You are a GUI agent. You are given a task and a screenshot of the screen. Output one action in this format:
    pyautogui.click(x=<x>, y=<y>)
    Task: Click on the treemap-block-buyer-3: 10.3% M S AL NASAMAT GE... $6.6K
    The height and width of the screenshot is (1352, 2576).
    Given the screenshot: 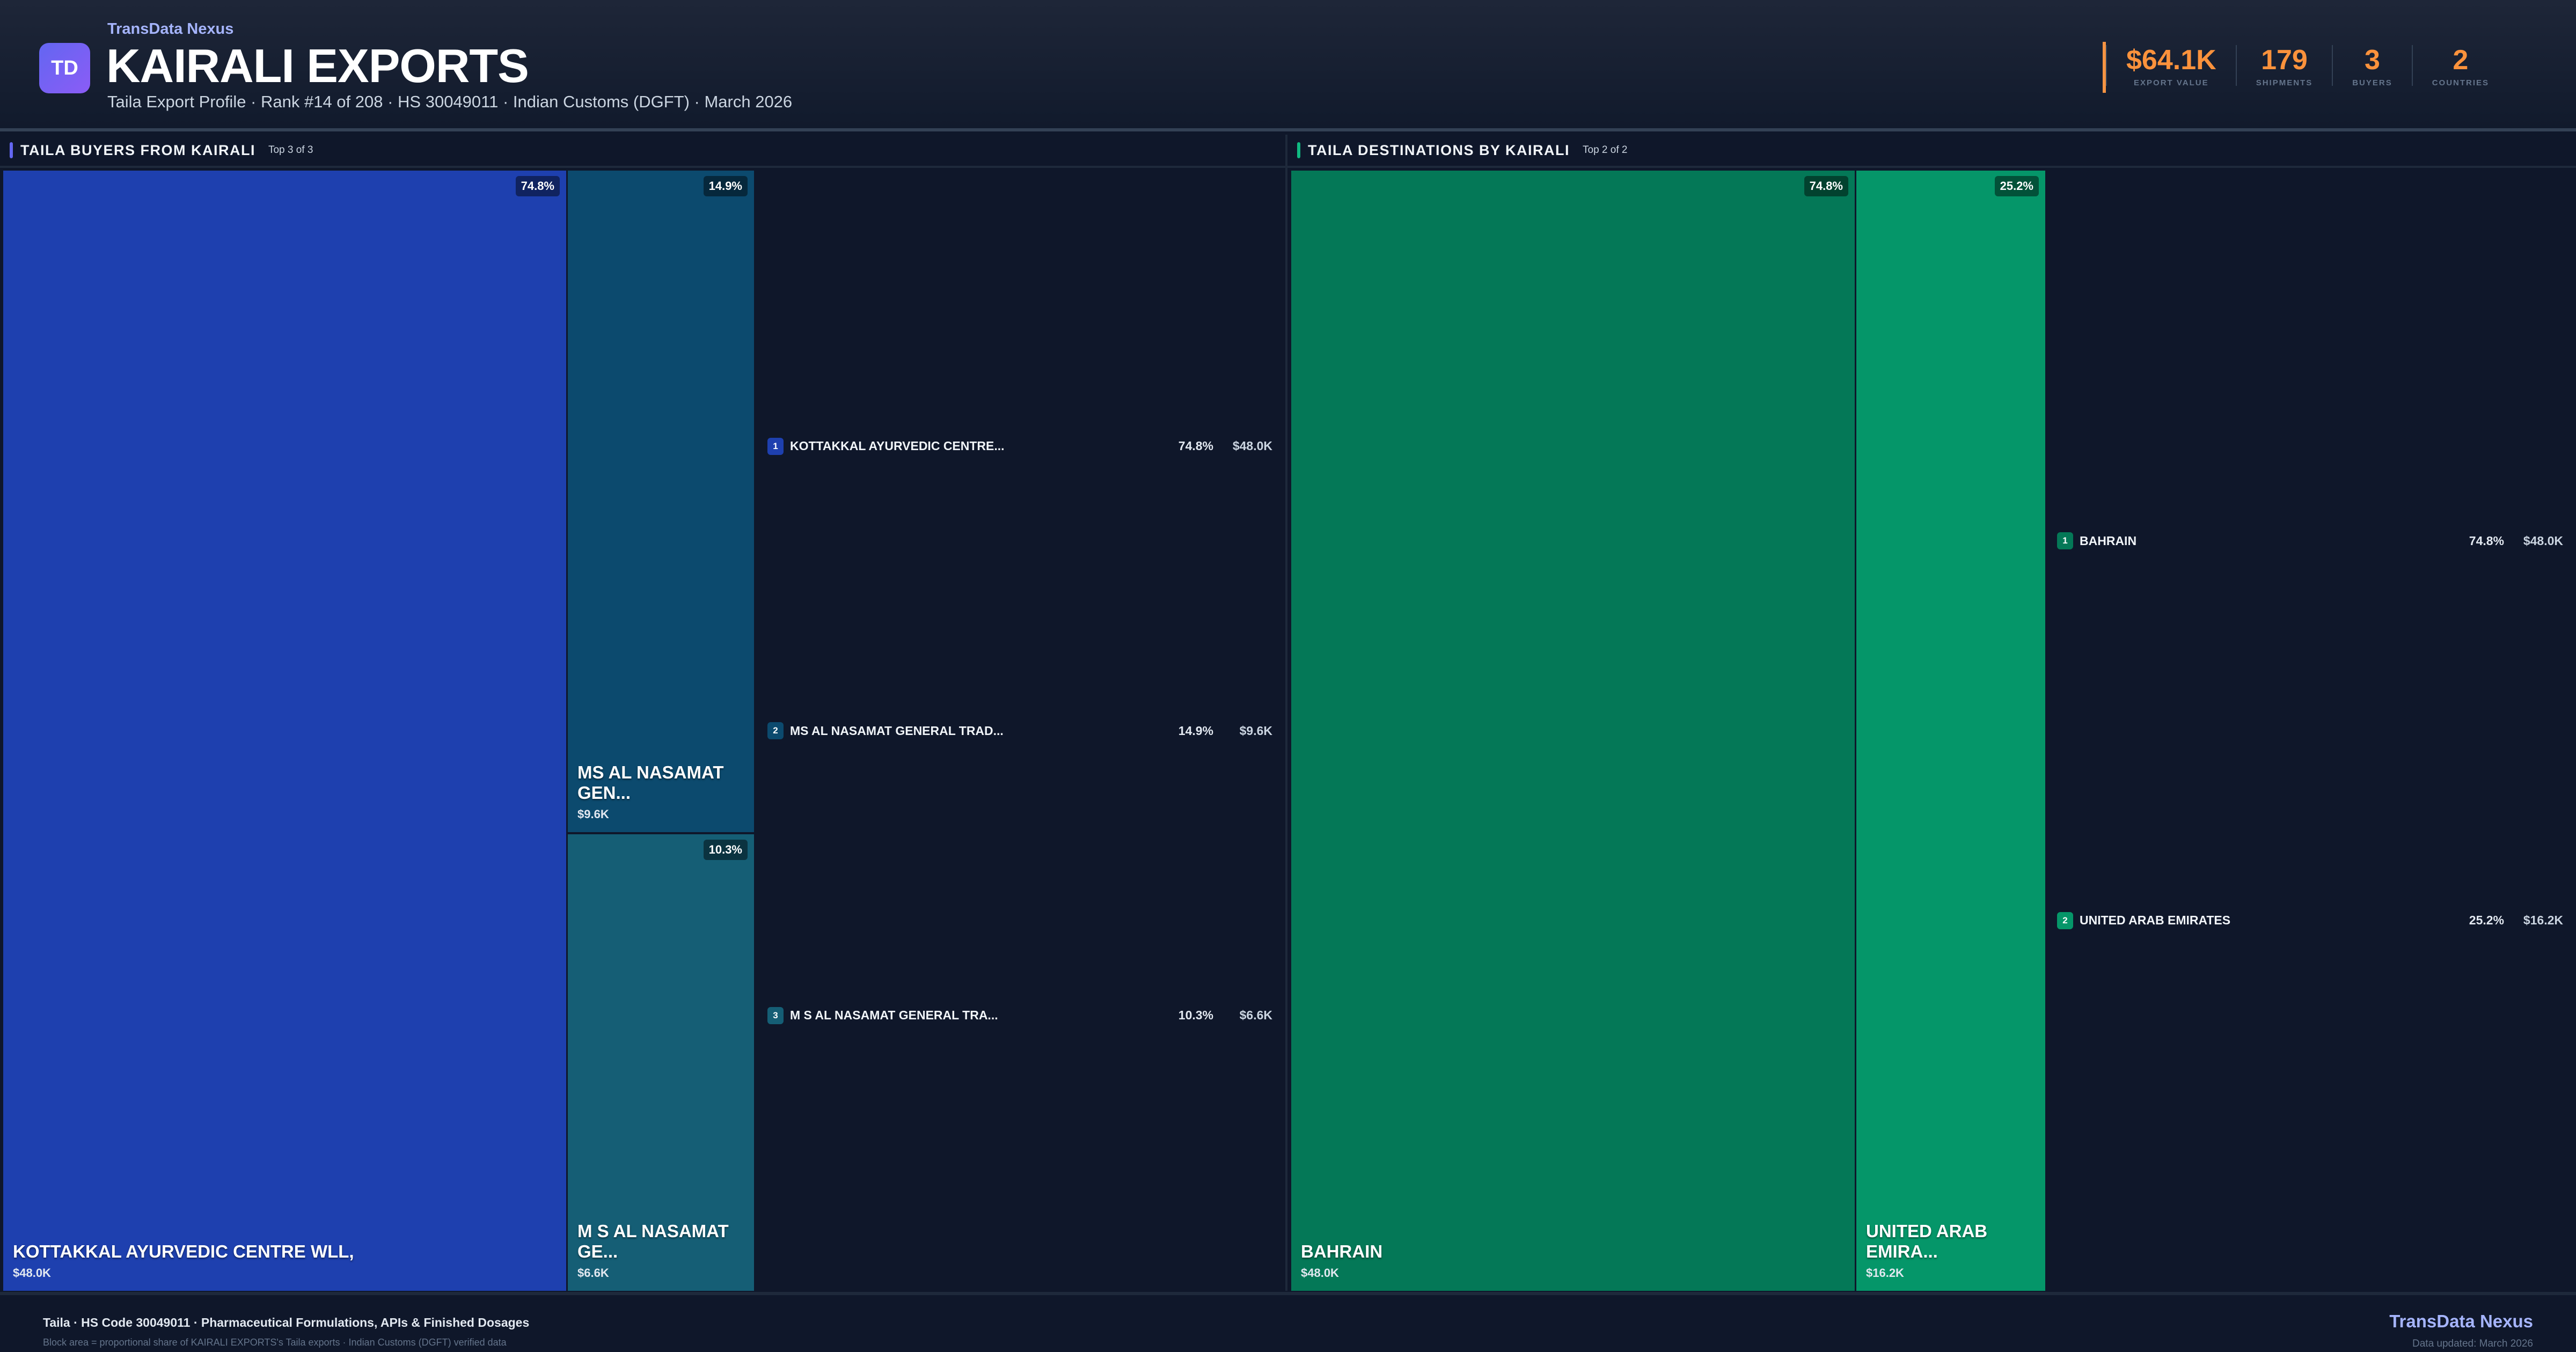 What is the action you would take?
    pyautogui.click(x=661, y=1062)
    